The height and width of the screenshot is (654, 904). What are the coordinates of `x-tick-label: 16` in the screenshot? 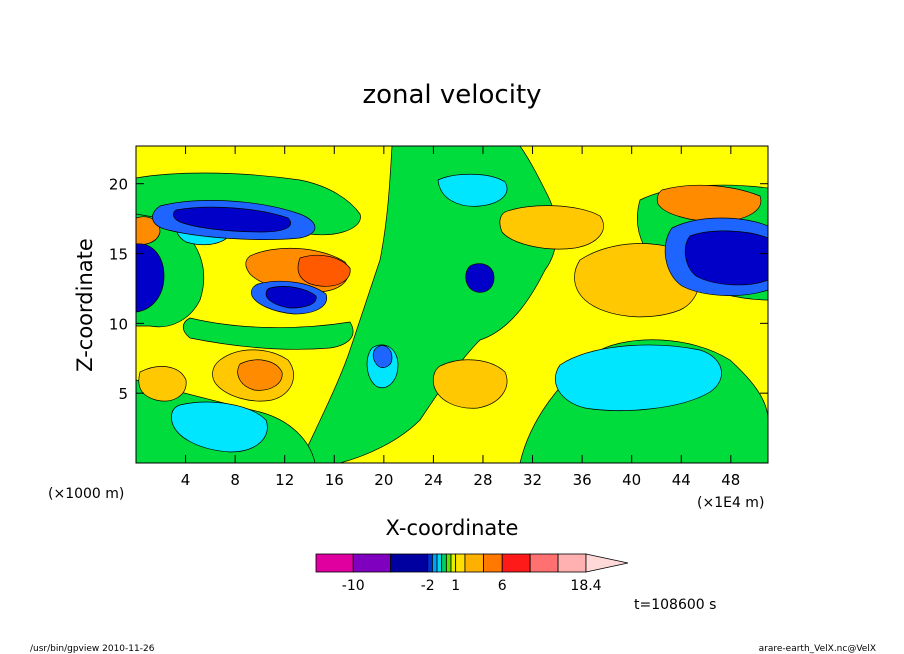 It's located at (334, 480).